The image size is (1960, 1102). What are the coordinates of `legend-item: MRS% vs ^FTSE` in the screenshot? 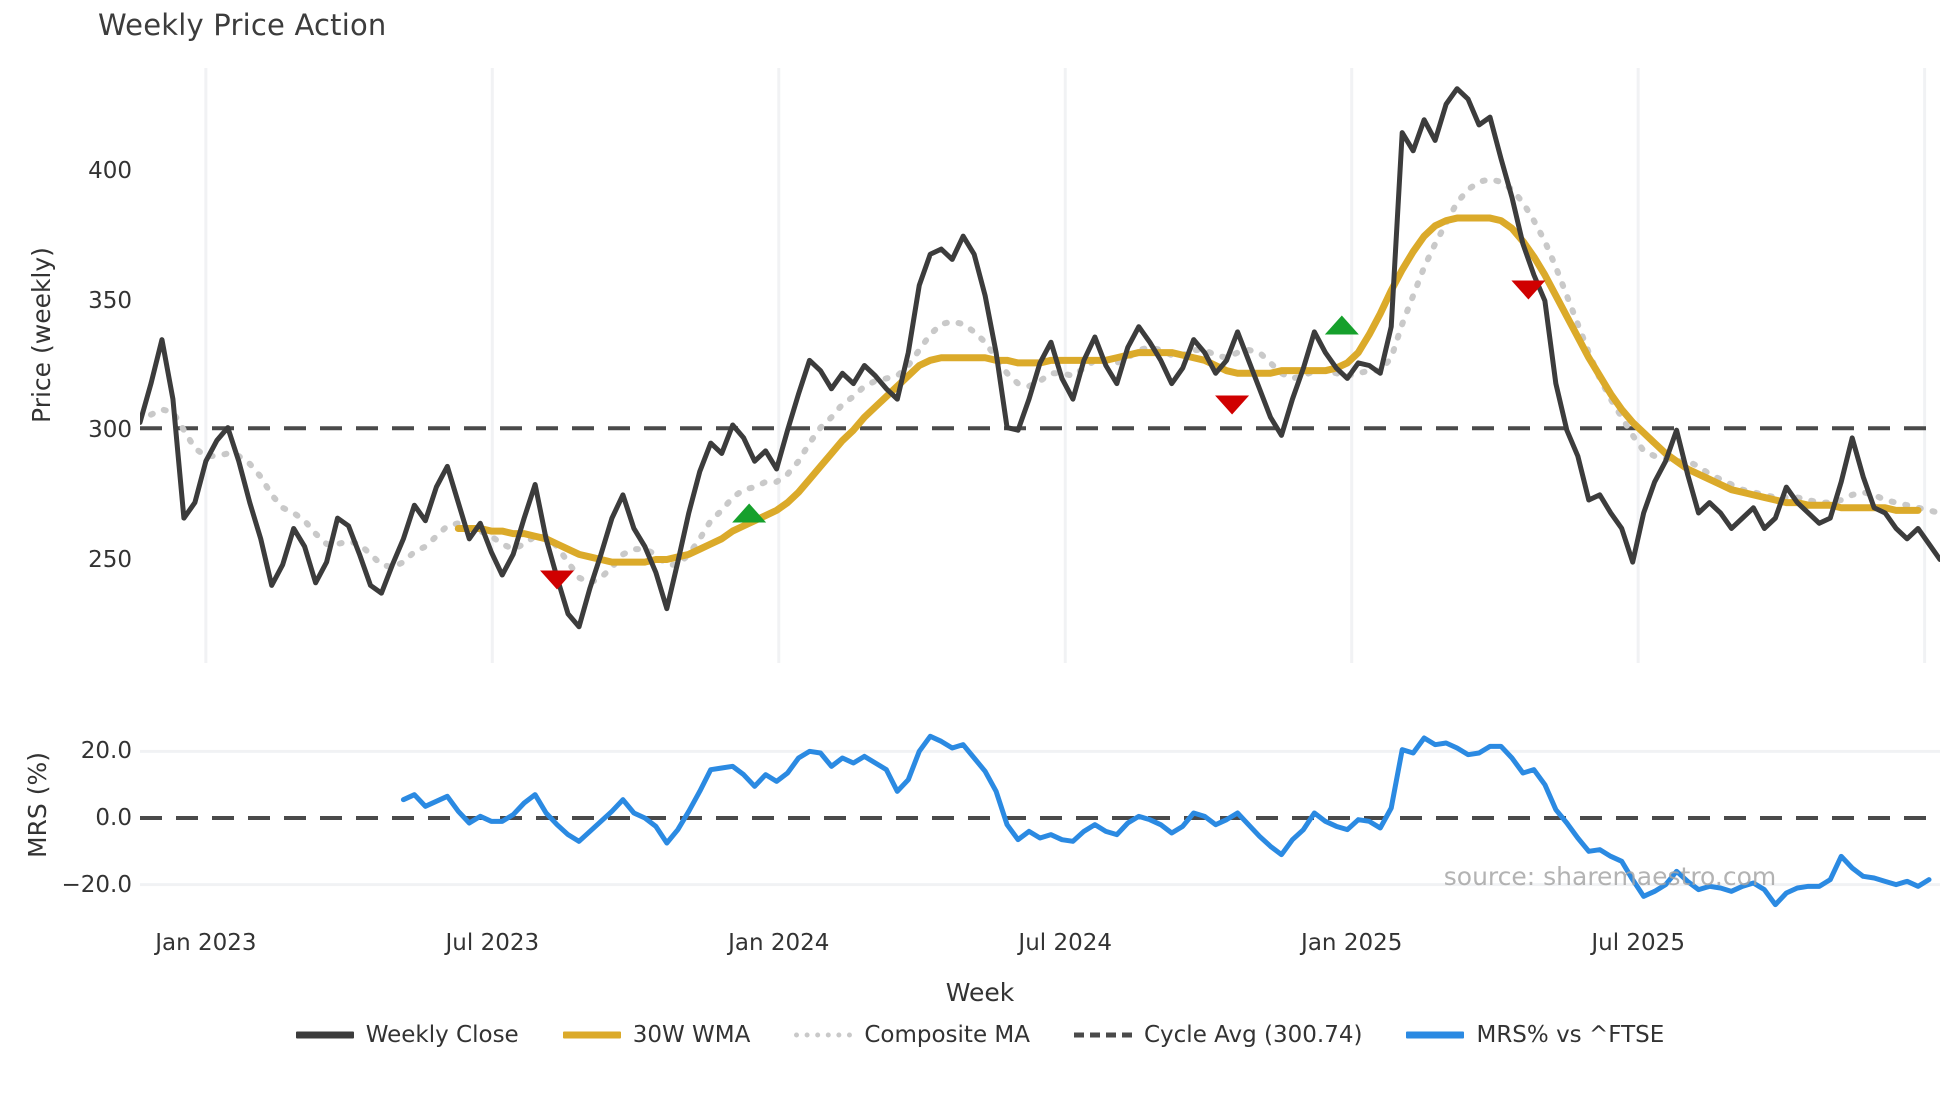 It's located at (1535, 1035).